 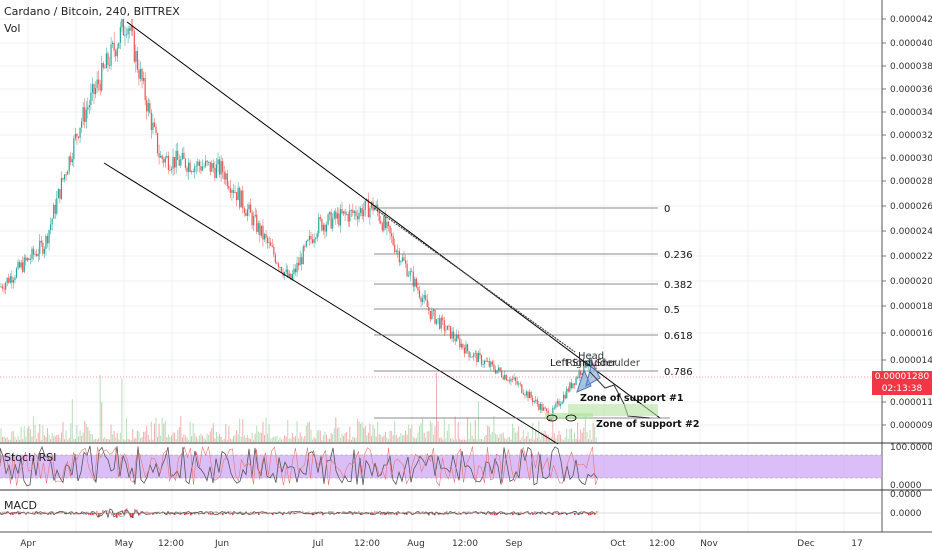 I want to click on annotation-right-shoulder: Right Shoulder, so click(x=603, y=363).